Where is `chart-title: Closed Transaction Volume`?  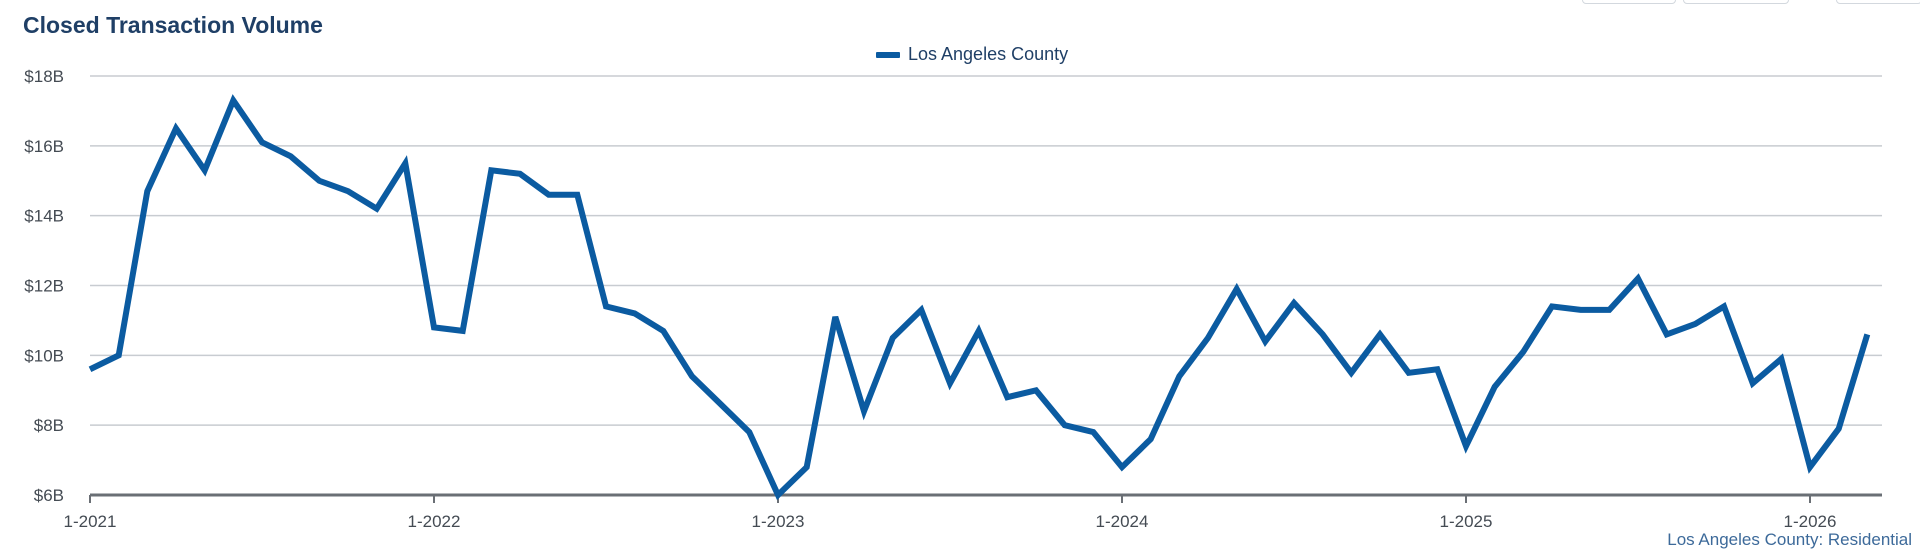 chart-title: Closed Transaction Volume is located at coordinates (173, 25).